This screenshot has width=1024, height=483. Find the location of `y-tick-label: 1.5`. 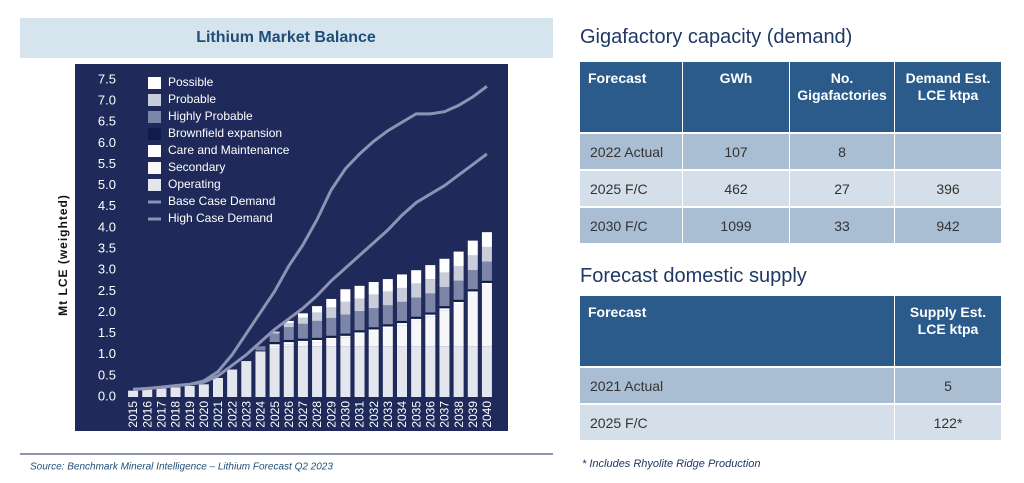

y-tick-label: 1.5 is located at coordinates (107, 332).